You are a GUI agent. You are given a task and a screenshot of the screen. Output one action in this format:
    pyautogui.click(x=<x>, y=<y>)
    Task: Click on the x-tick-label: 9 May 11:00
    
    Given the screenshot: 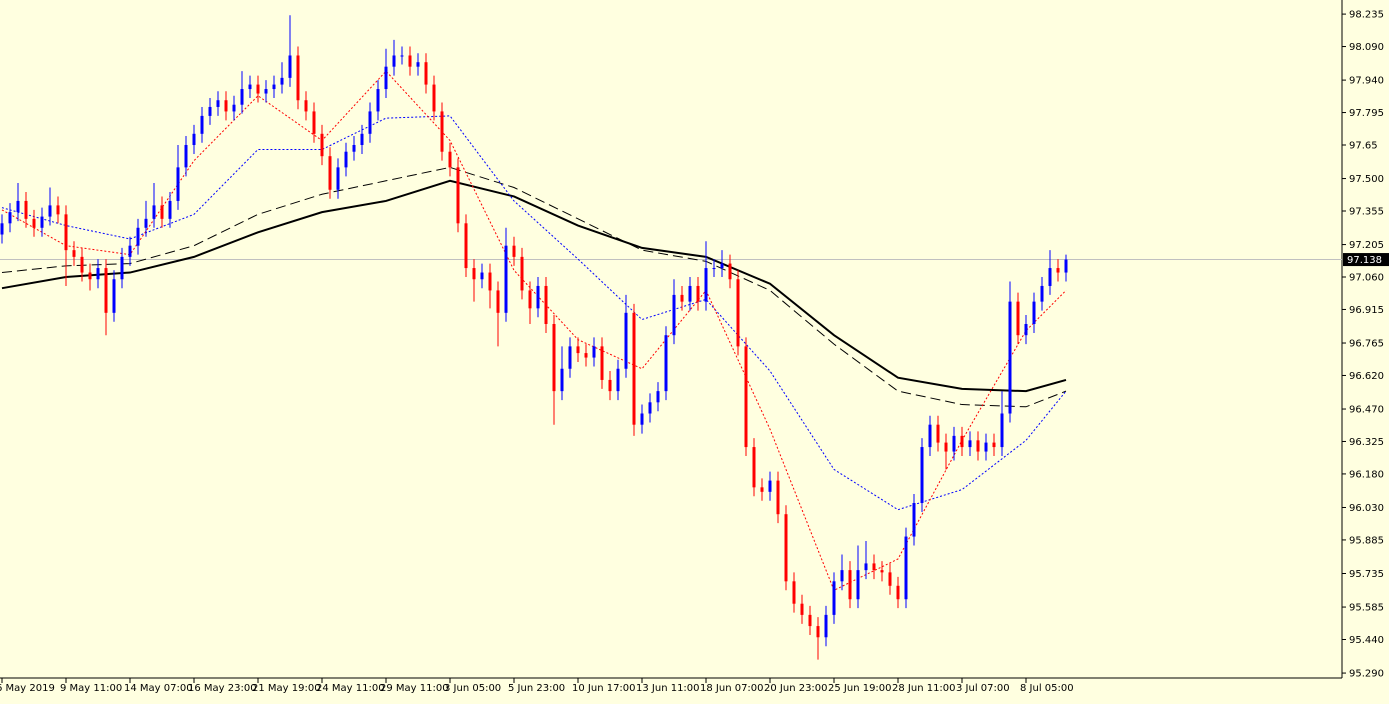 What is the action you would take?
    pyautogui.click(x=91, y=688)
    